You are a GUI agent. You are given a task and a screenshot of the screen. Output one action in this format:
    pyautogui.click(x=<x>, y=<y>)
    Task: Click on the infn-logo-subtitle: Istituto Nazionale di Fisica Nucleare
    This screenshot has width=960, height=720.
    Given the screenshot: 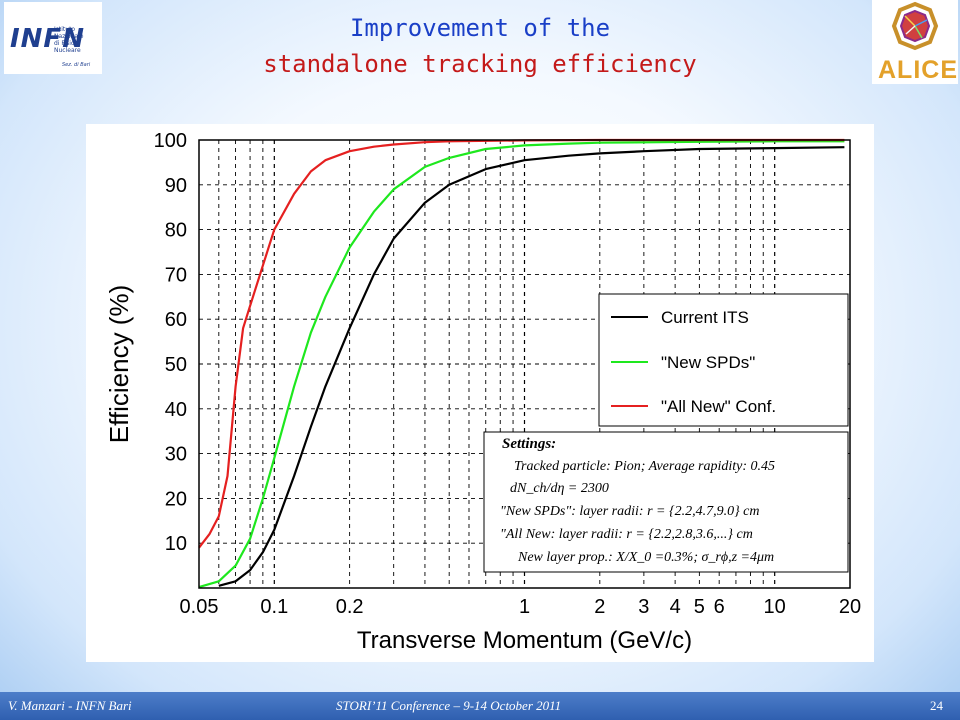 What is the action you would take?
    pyautogui.click(x=78, y=40)
    